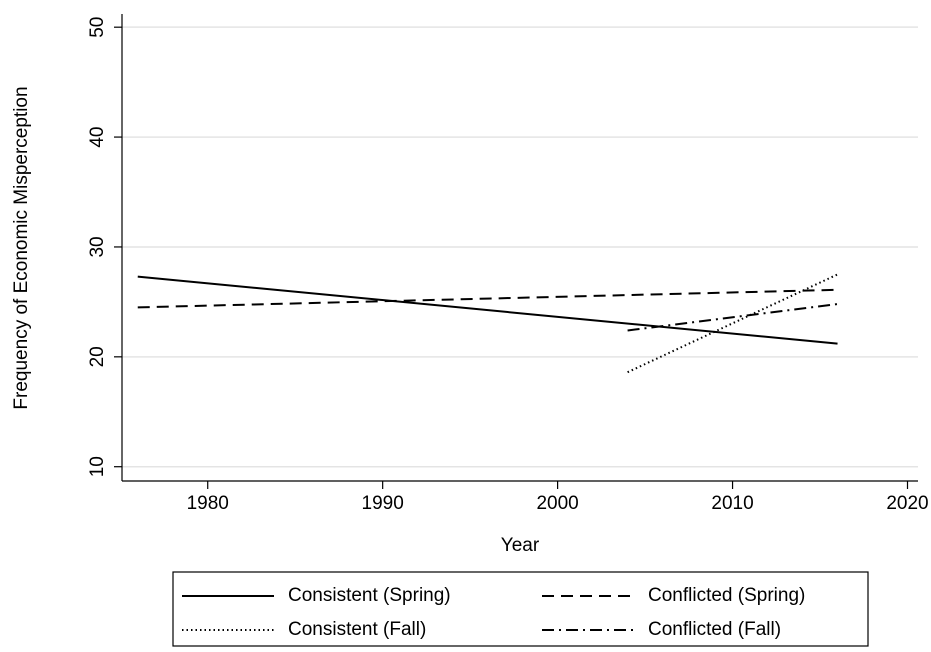  What do you see at coordinates (714, 629) in the screenshot?
I see `legend-label: Conflicted (Fall)` at bounding box center [714, 629].